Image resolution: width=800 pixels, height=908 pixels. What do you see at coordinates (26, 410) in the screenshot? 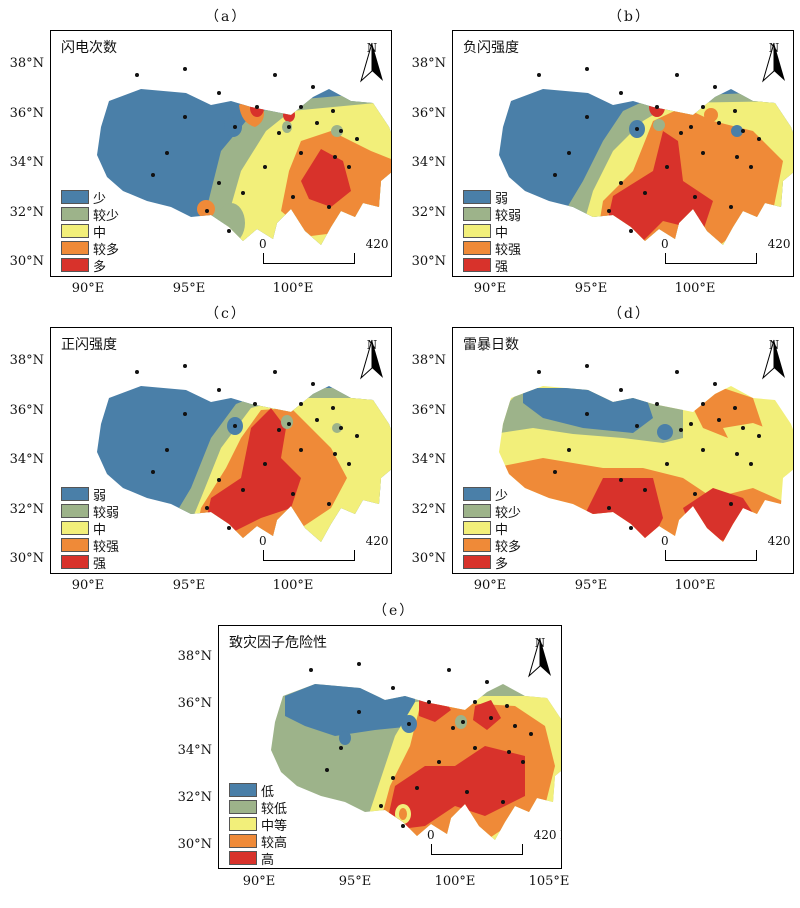
I see `lat-tick-c-36: 36°N` at bounding box center [26, 410].